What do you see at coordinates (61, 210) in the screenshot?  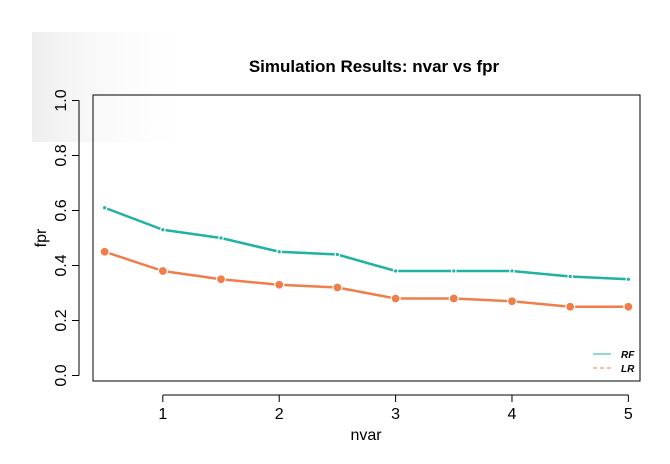 I see `y-tick-label: 0.6` at bounding box center [61, 210].